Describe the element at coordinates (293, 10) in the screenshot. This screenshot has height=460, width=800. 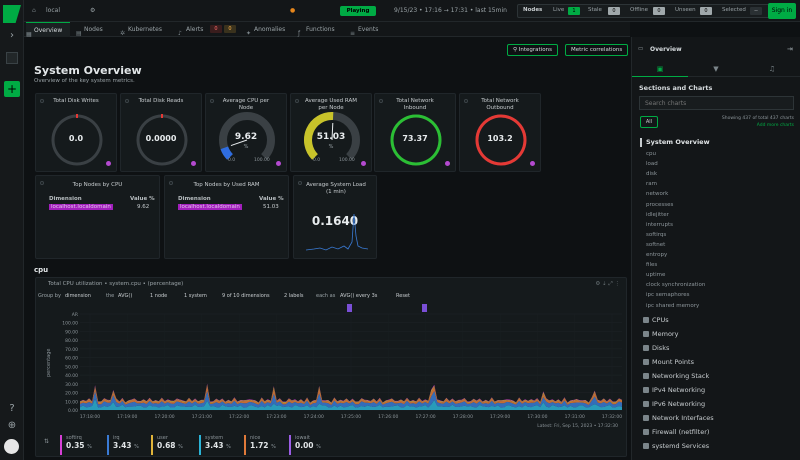
I see `location-pin-icon: ●` at that location.